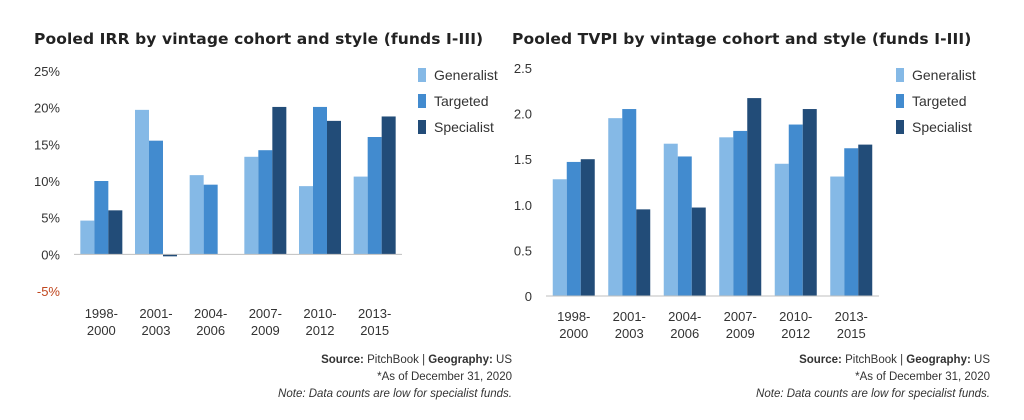 Image resolution: width=1024 pixels, height=420 pixels. I want to click on y-tick-label: 1.5, so click(523, 159).